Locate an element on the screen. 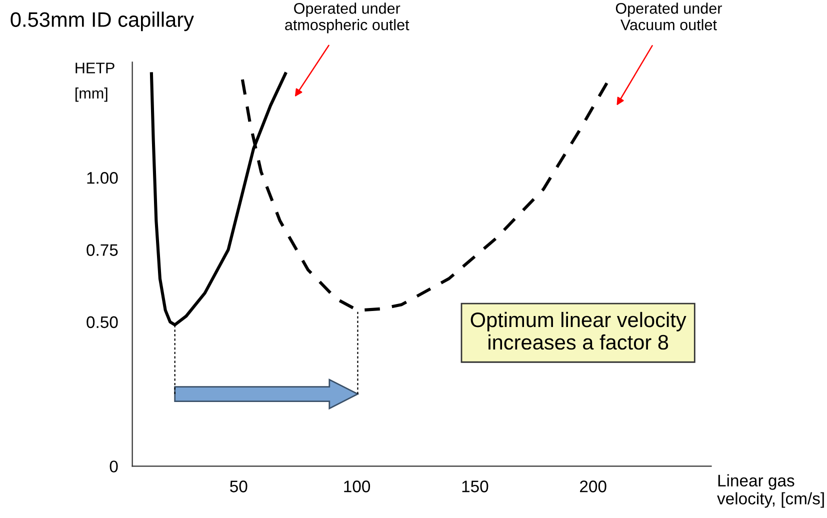  text: Operated under atmospheric outlet is located at coordinates (347, 18).